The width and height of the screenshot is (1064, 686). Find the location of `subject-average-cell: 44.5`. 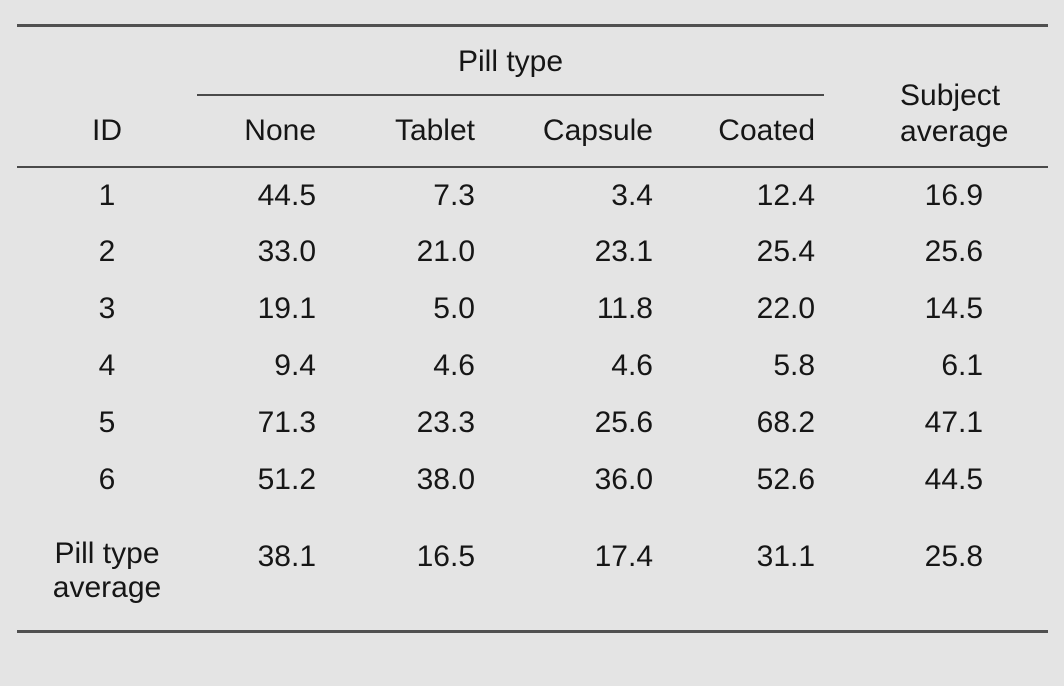

subject-average-cell: 44.5 is located at coordinates (954, 479).